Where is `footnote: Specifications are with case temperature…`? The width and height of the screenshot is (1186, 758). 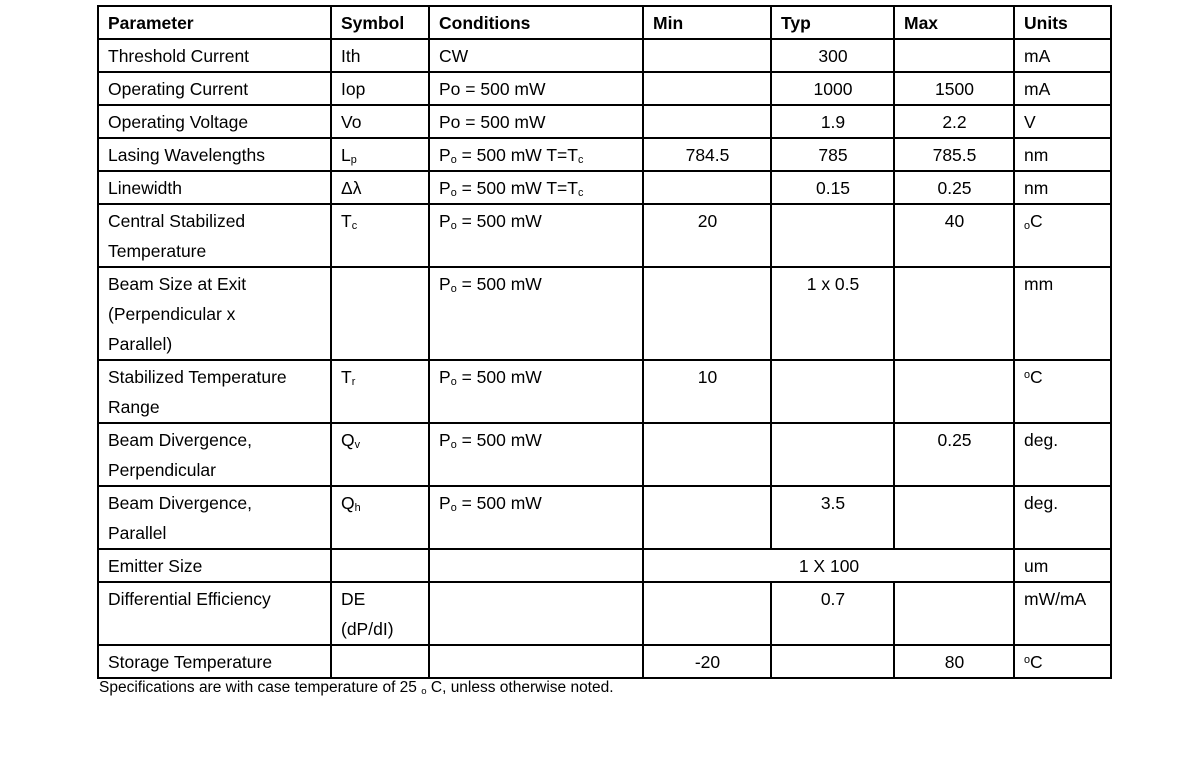 footnote: Specifications are with case temperature… is located at coordinates (356, 688).